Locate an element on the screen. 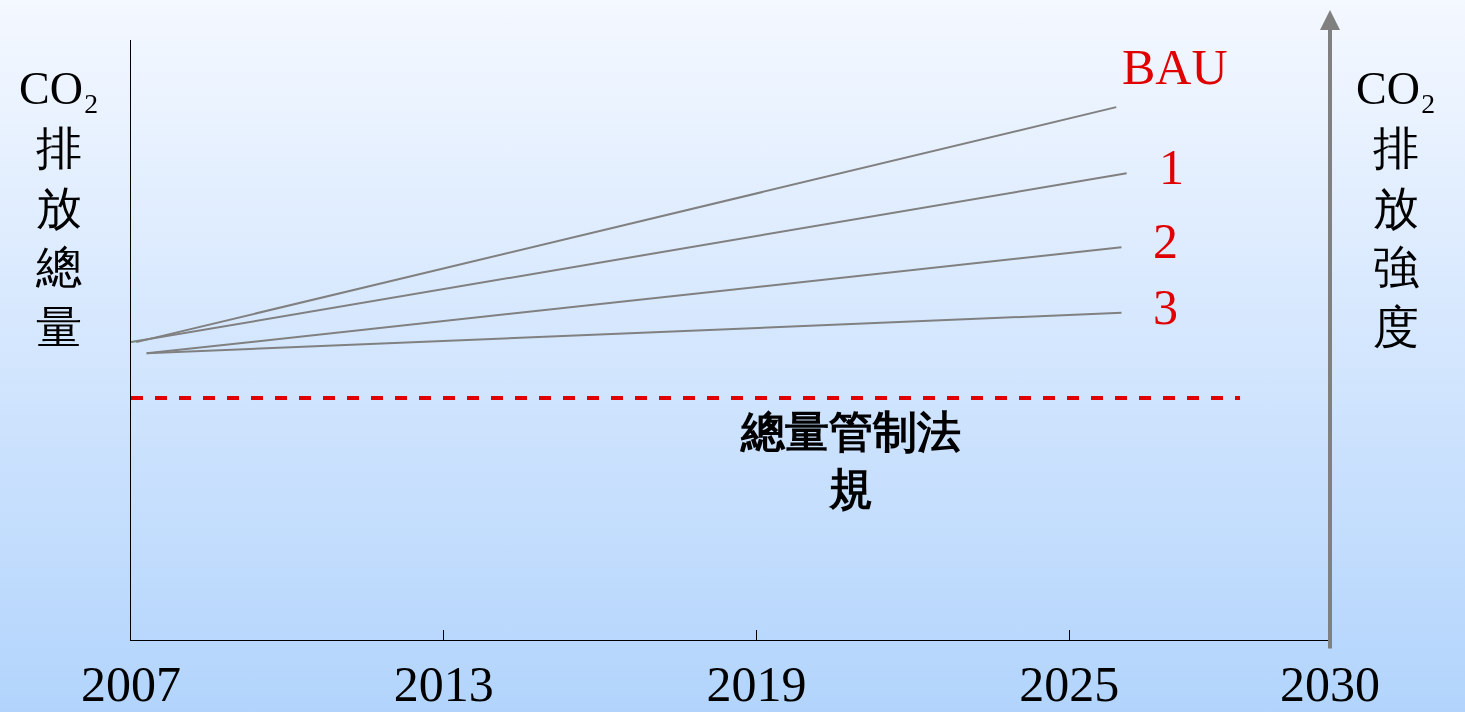  x-tick-label: 2030 is located at coordinates (1330, 684).